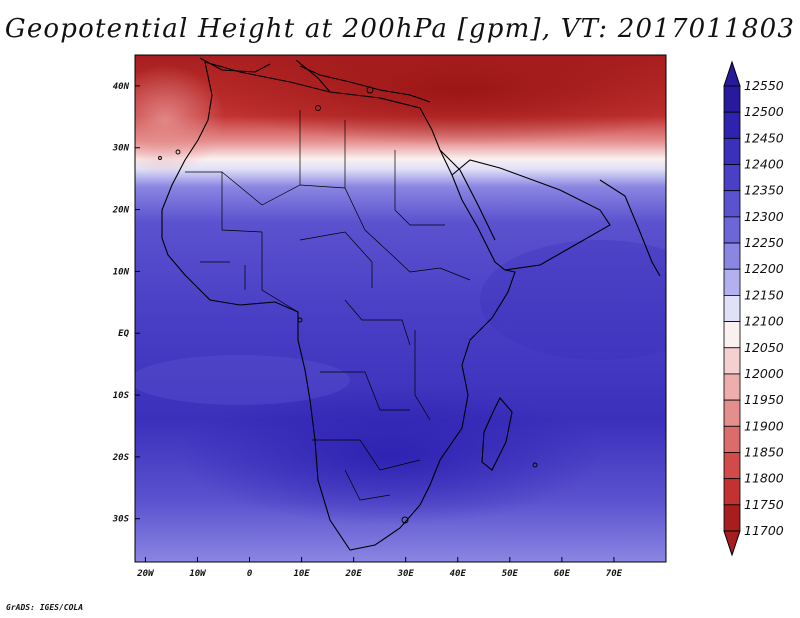  Describe the element at coordinates (764, 373) in the screenshot. I see `colorbar-label: 12000` at that location.